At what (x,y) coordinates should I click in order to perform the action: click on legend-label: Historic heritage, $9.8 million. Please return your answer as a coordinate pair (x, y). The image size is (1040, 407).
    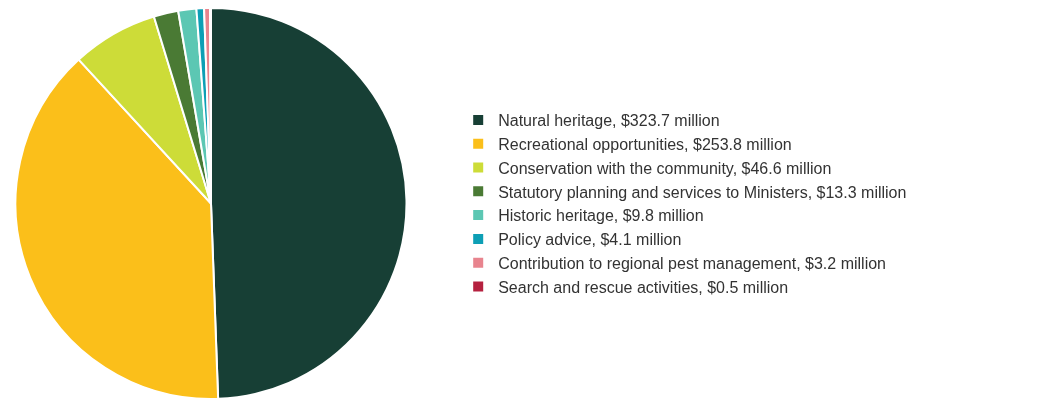
    Looking at the image, I should click on (601, 216).